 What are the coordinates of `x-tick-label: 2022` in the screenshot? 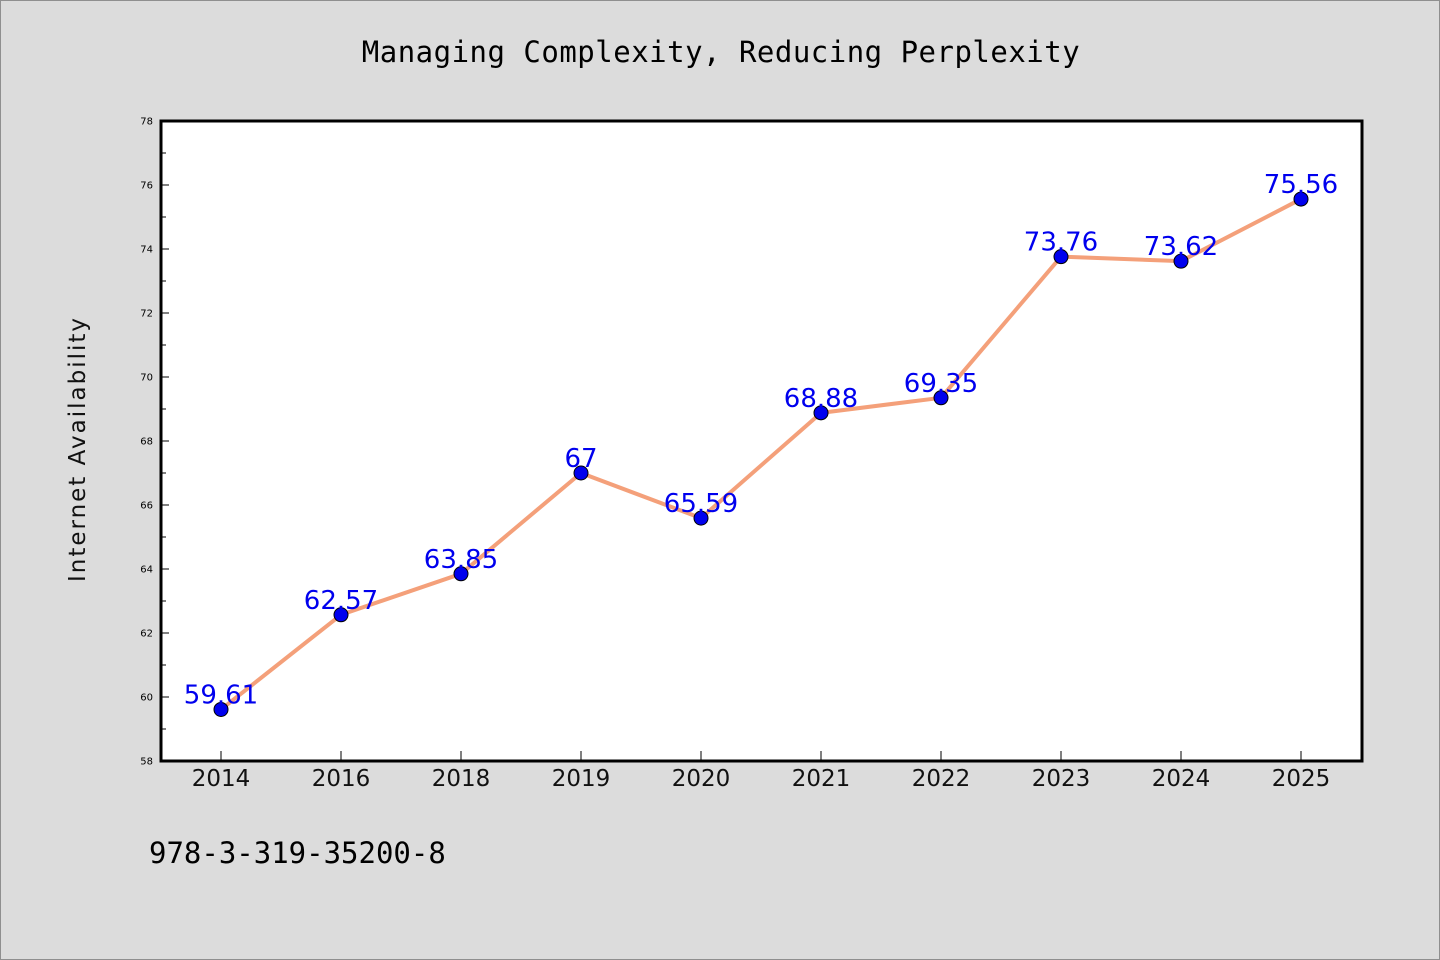 It's located at (941, 779).